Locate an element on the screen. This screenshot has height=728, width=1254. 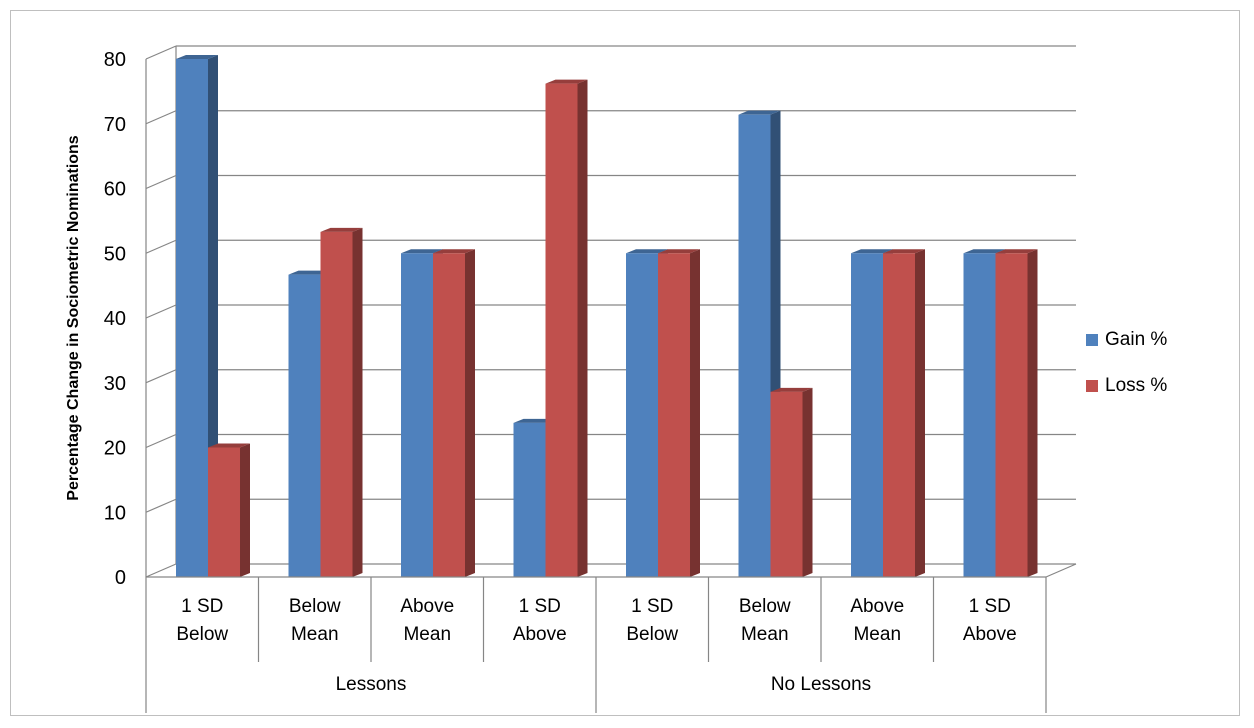
legend: Gain % Loss % is located at coordinates (1126, 362).